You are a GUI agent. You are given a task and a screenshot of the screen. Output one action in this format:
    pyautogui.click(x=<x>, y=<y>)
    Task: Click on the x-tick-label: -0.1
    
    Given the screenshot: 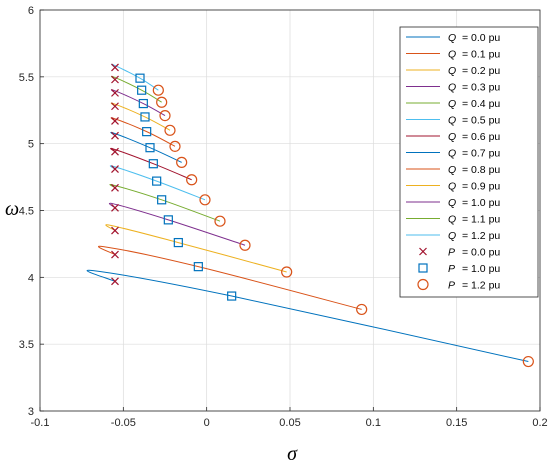 What is the action you would take?
    pyautogui.click(x=40, y=423)
    